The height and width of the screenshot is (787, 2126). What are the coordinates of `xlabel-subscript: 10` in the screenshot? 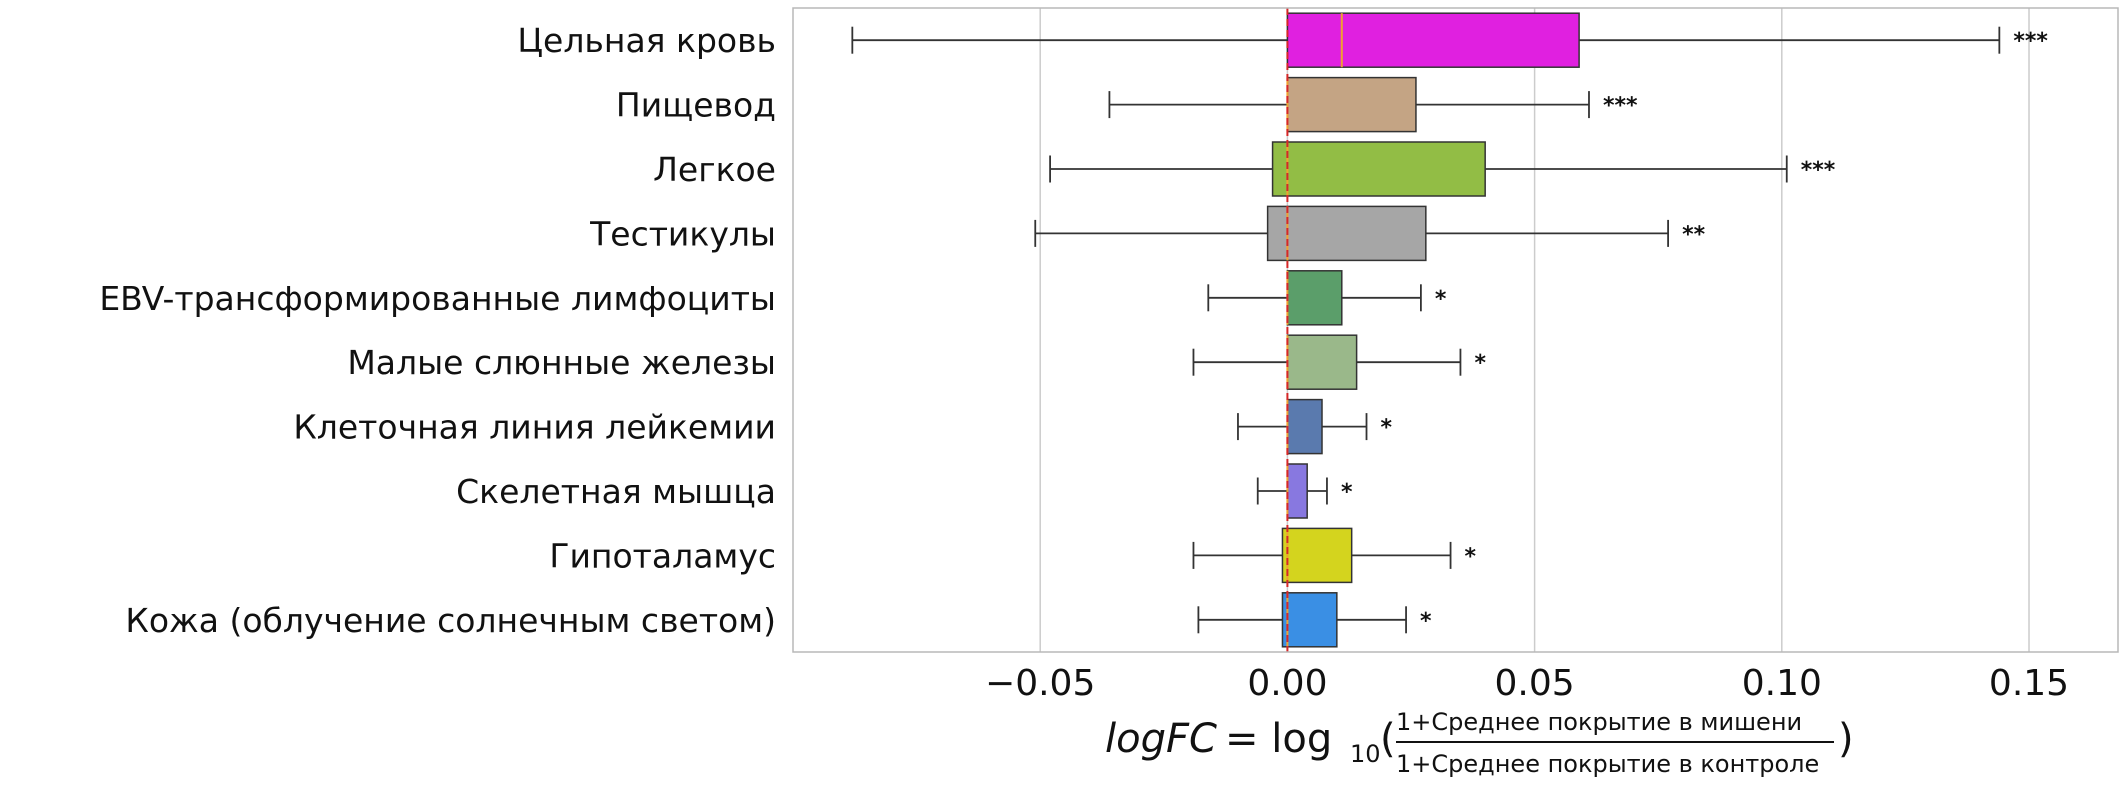 It's located at (1365, 754).